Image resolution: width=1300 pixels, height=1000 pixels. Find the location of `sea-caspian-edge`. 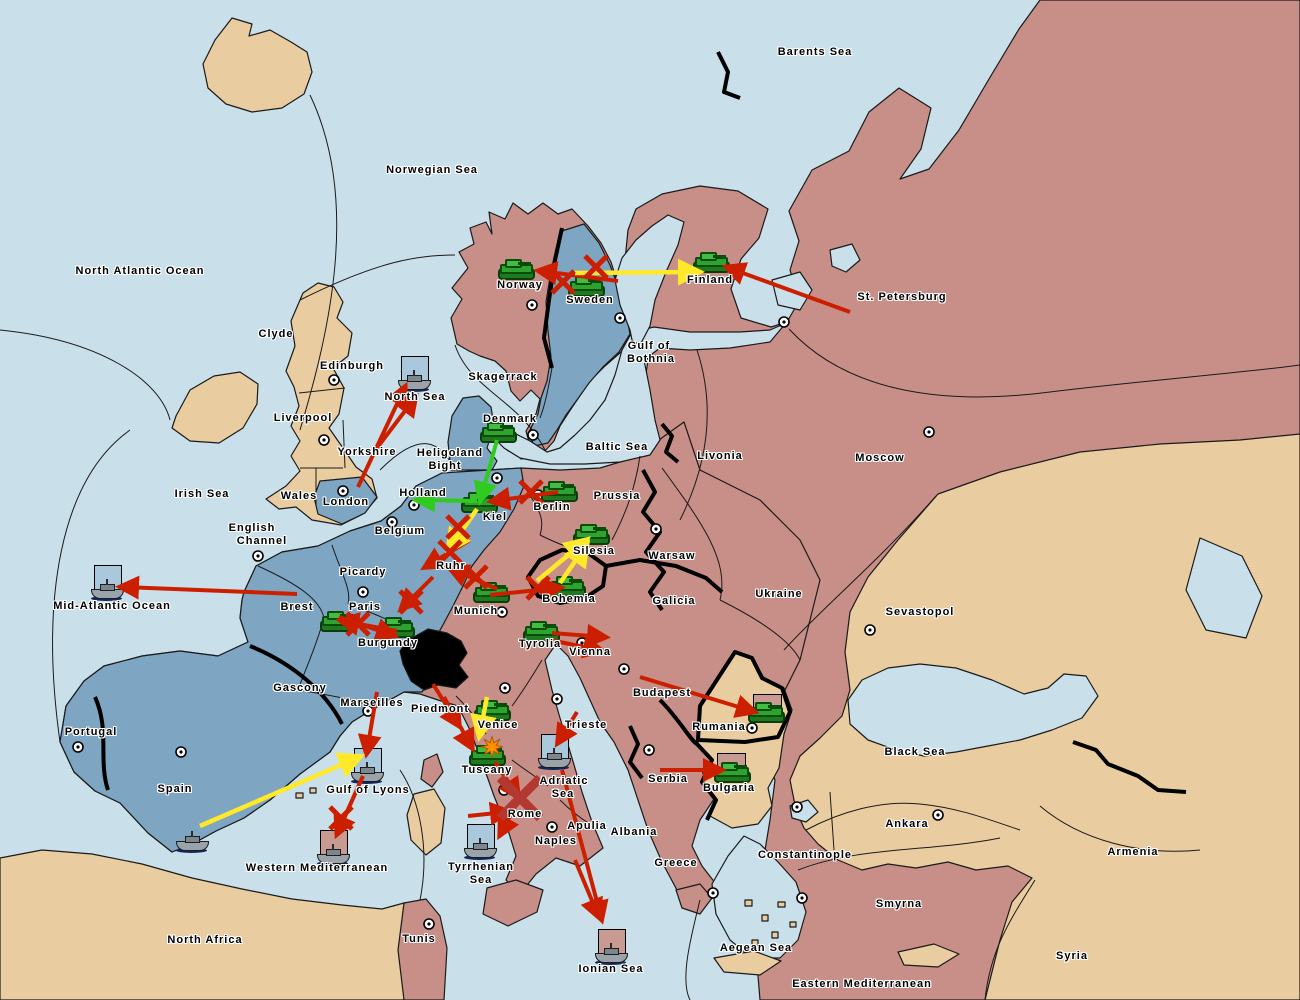

sea-caspian-edge is located at coordinates (1224, 588).